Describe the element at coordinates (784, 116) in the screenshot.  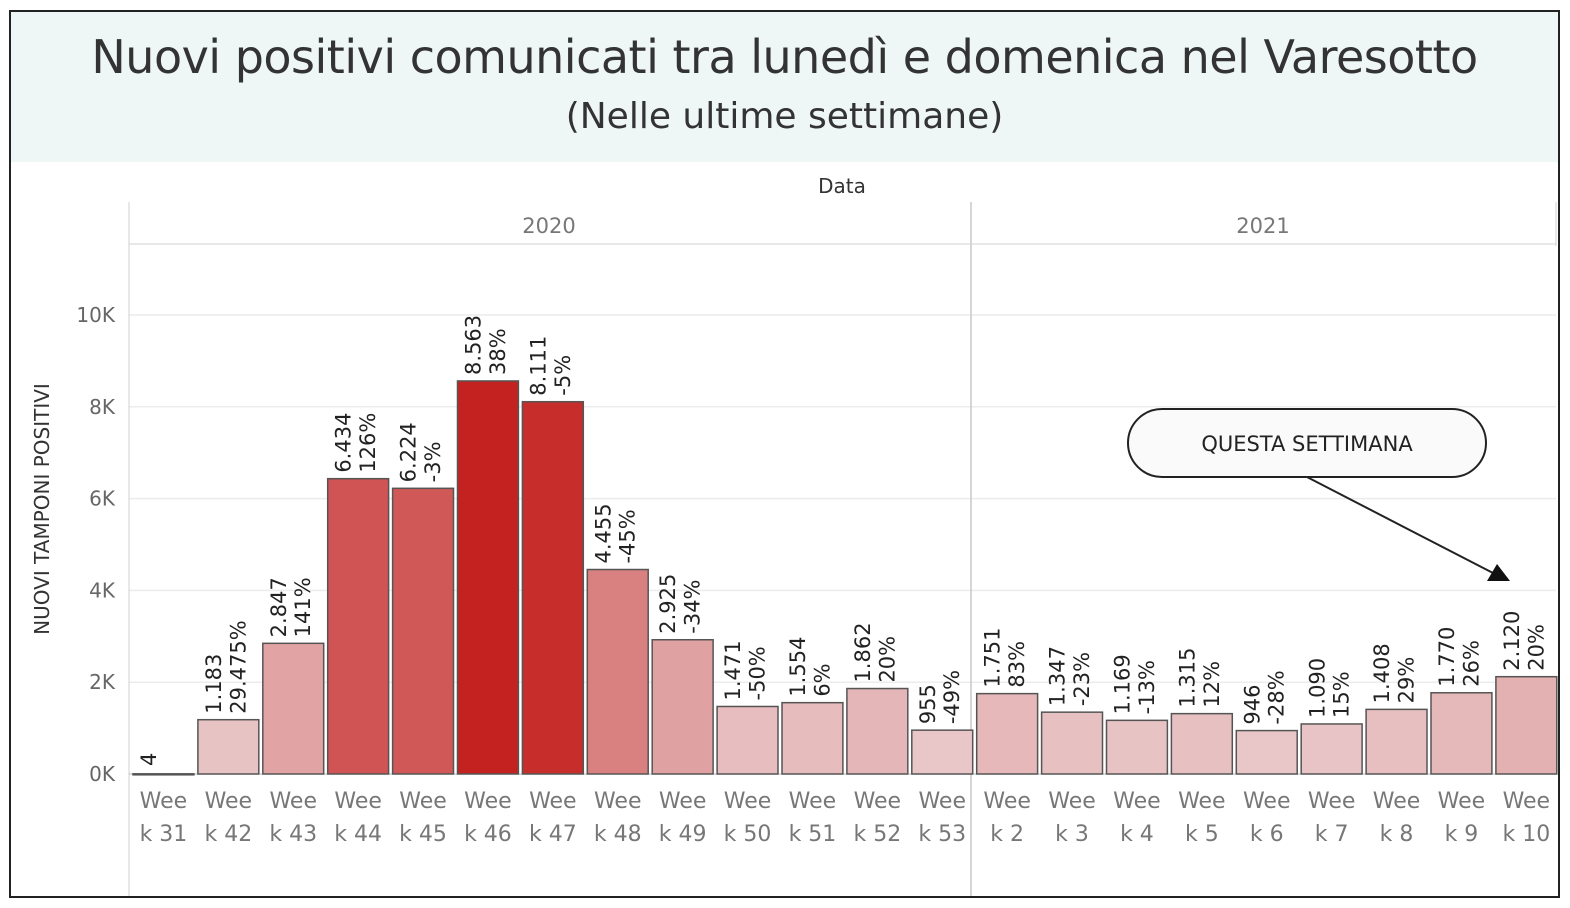
I see `chart-subtitle: (Nelle ultime settimane)` at that location.